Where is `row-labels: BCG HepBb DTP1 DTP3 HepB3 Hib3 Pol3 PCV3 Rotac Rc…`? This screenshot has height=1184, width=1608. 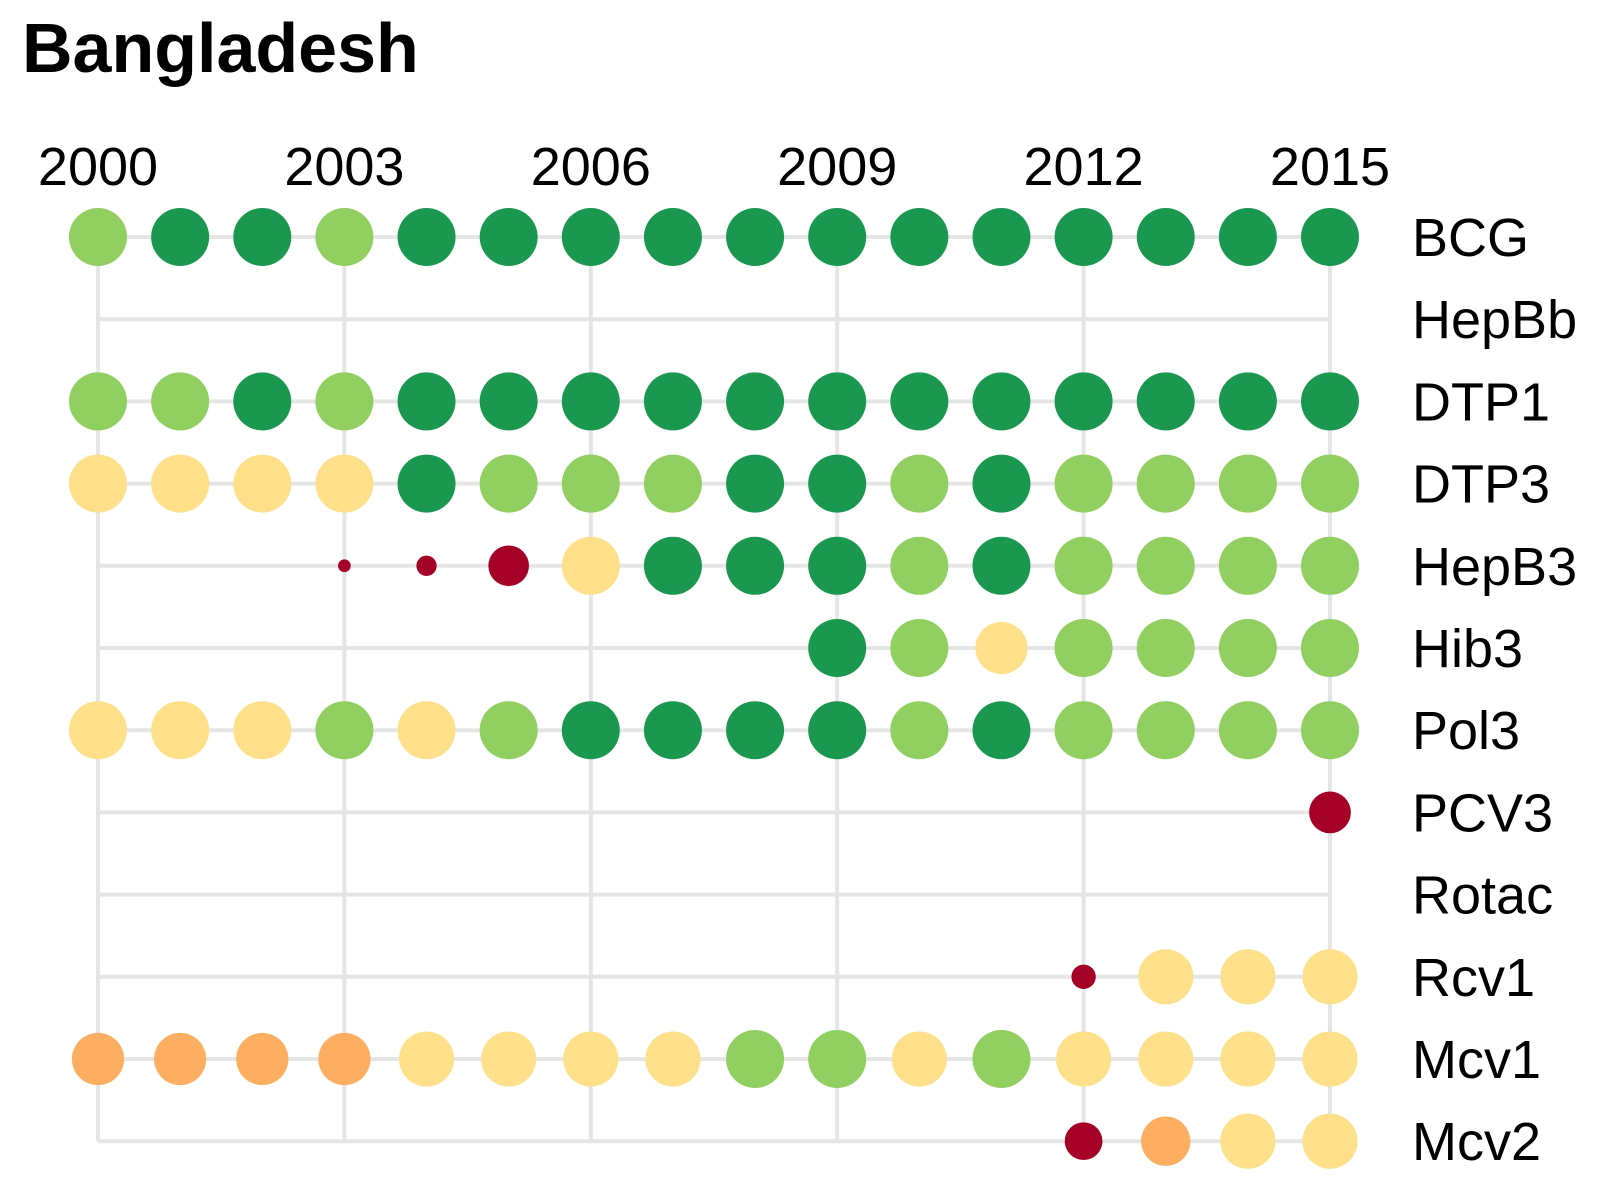 row-labels: BCG HepBb DTP1 DTP3 HepB3 Hib3 Pol3 PCV3 Rotac Rc… is located at coordinates (1494, 690).